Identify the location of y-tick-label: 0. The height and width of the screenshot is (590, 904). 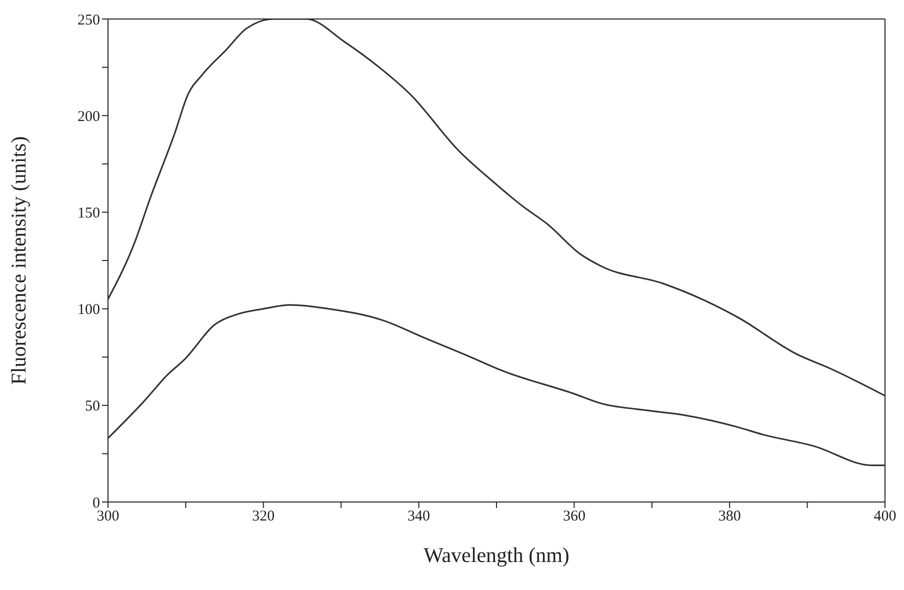
(96, 503).